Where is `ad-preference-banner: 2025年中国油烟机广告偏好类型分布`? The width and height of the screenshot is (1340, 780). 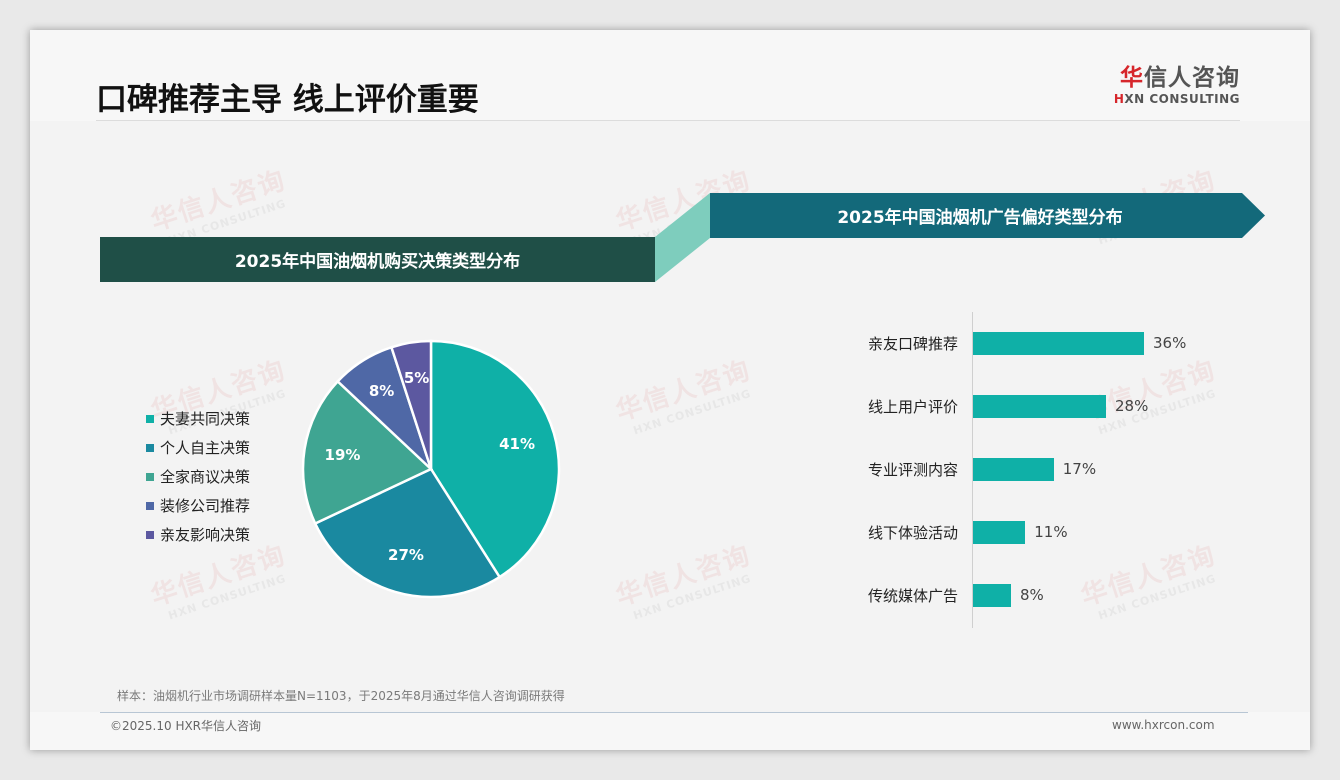 ad-preference-banner: 2025年中国油烟机广告偏好类型分布 is located at coordinates (987, 215).